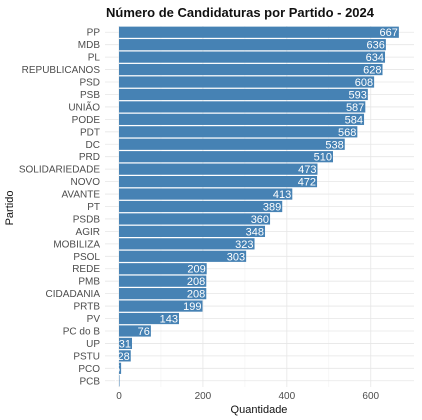 Image resolution: width=422 pixels, height=420 pixels. What do you see at coordinates (73, 294) in the screenshot?
I see `y-tick-label: CIDADANIA` at bounding box center [73, 294].